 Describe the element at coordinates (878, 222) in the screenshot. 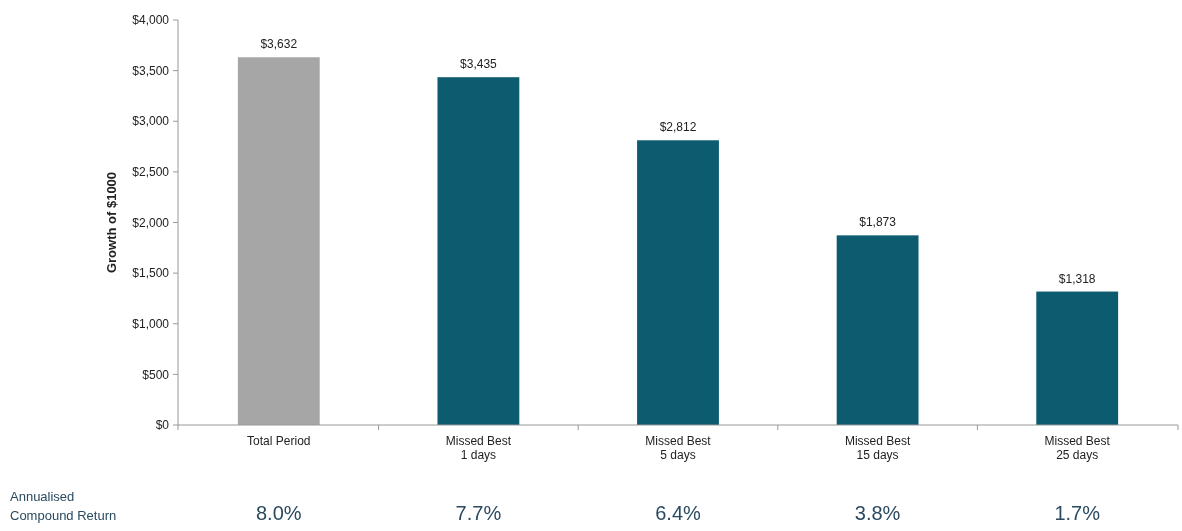

I see `data-label: $1,873` at that location.